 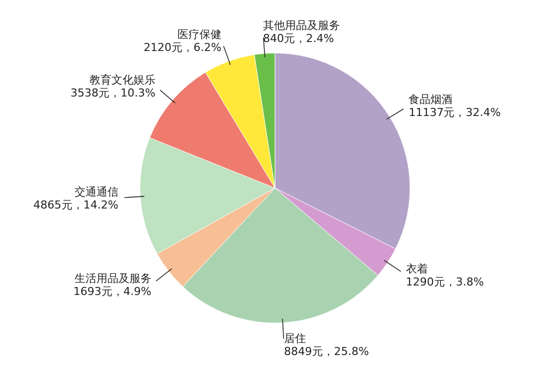 What do you see at coordinates (326, 351) in the screenshot?
I see `data-label: 8849元，25.8%` at bounding box center [326, 351].